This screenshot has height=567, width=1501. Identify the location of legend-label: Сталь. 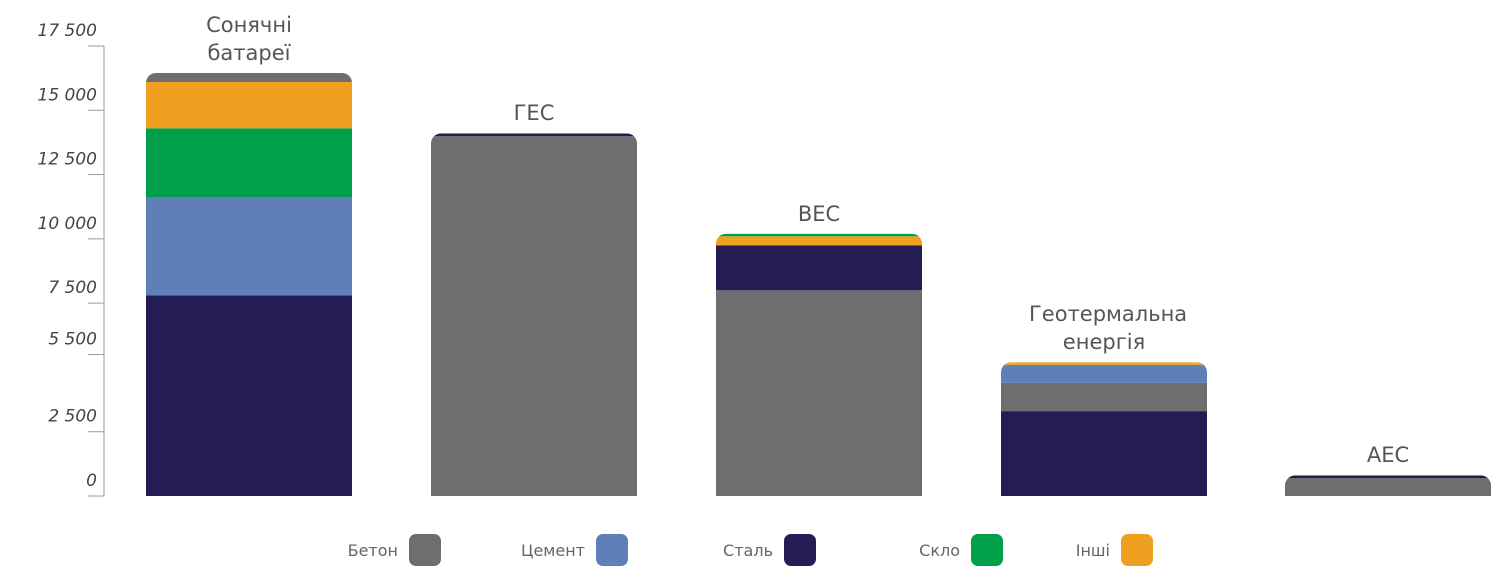
(748, 550).